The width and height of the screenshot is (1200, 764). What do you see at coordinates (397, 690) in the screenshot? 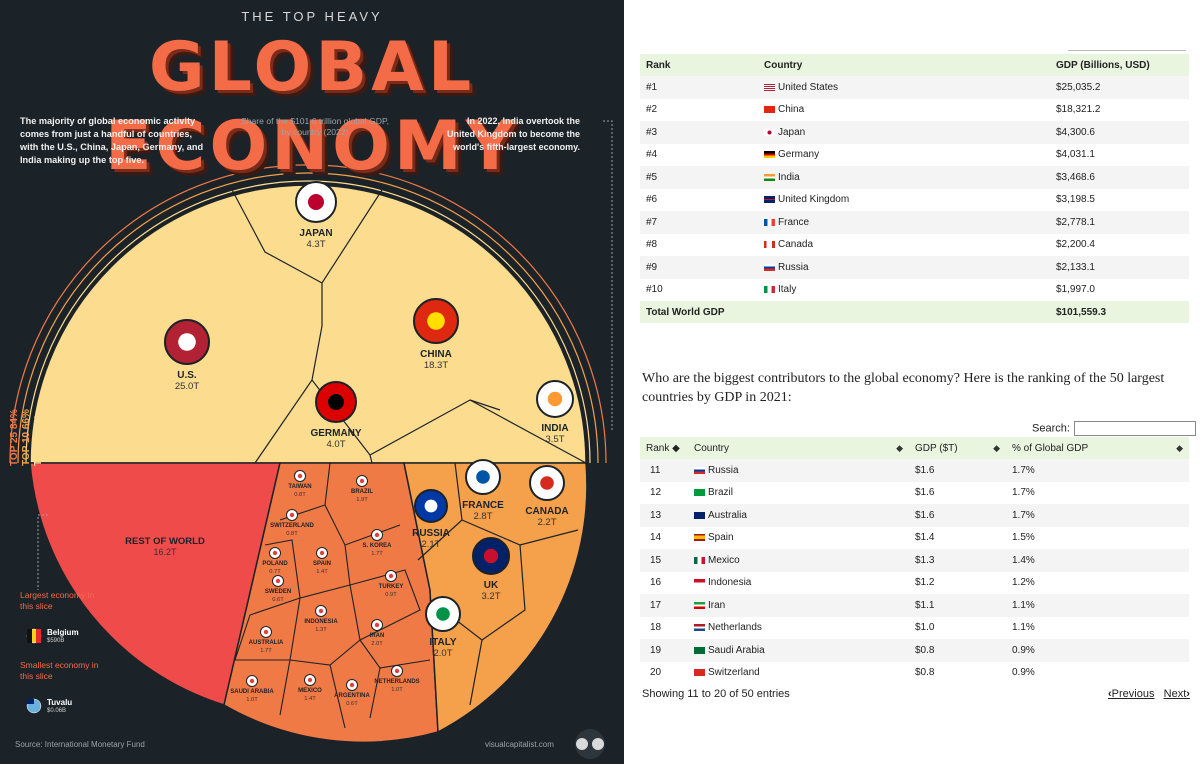
I see `country-gdp: 1.0T` at bounding box center [397, 690].